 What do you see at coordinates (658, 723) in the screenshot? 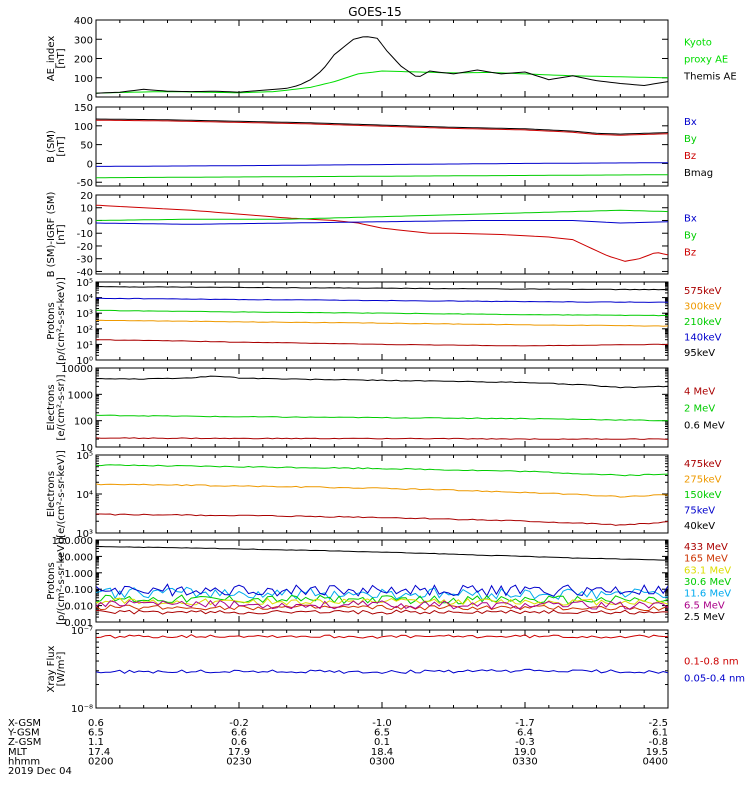
I see `footer-value: -2.5` at bounding box center [658, 723].